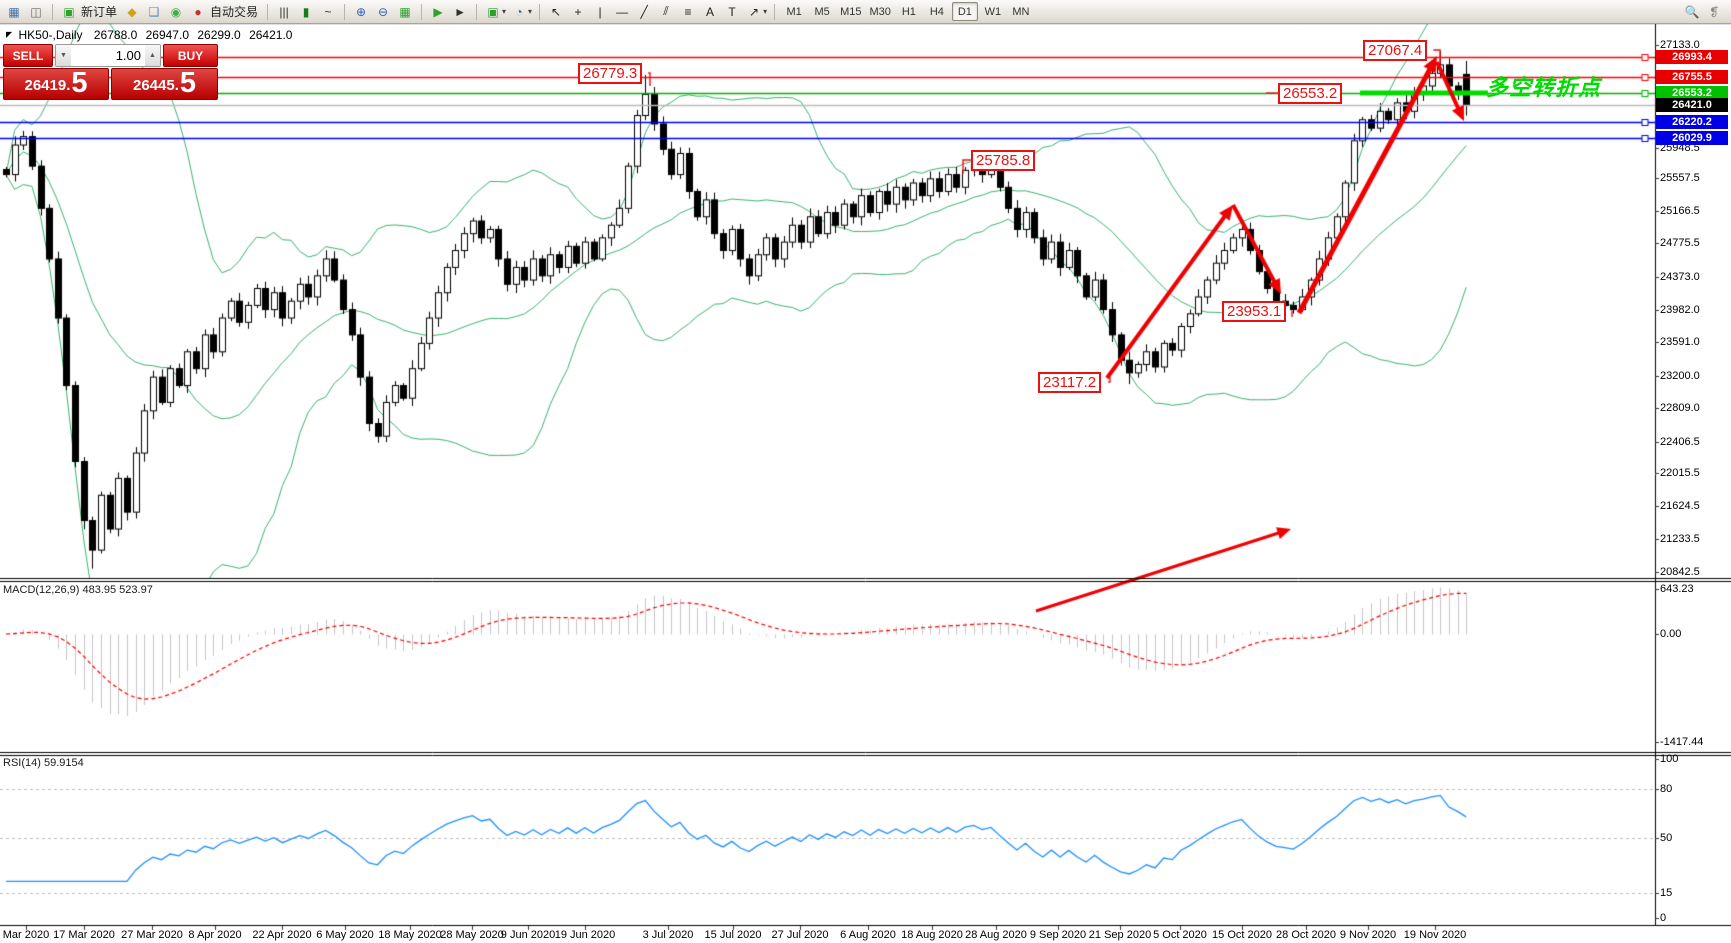 The image size is (1731, 943). Describe the element at coordinates (610, 73) in the screenshot. I see `price-annotation-label: 26779.3` at that location.